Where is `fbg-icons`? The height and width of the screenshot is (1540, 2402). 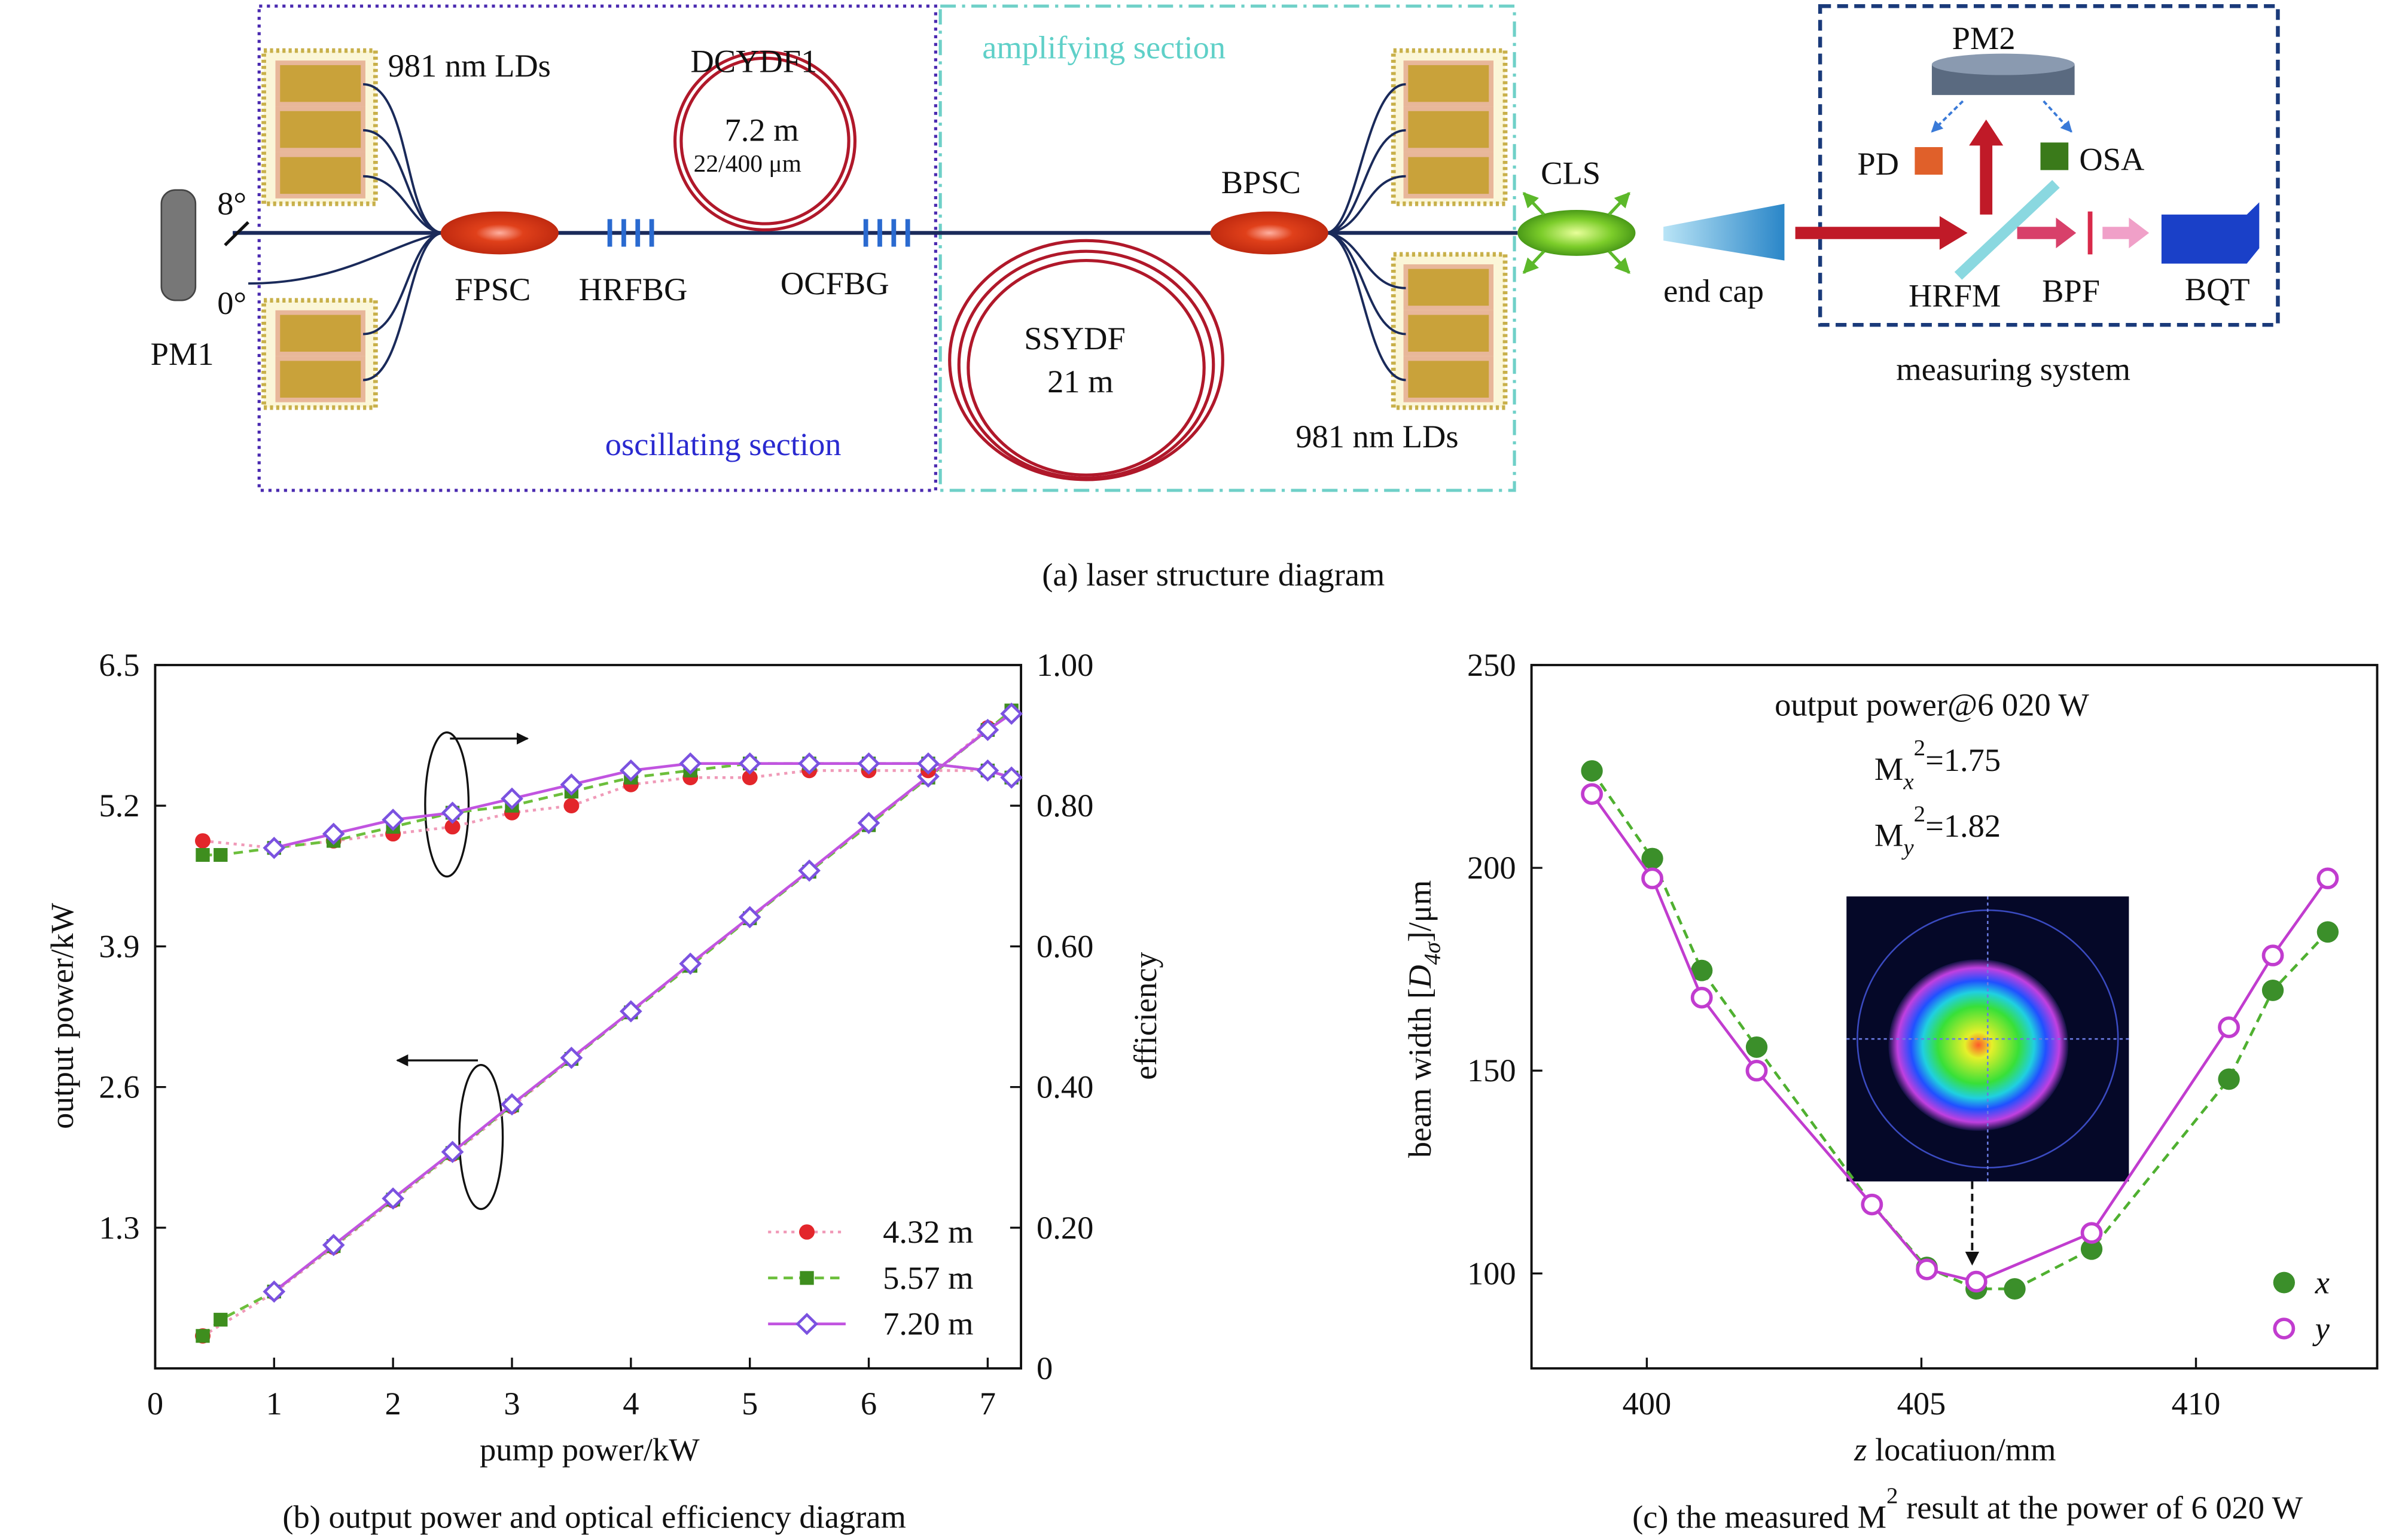 fbg-icons is located at coordinates (759, 233).